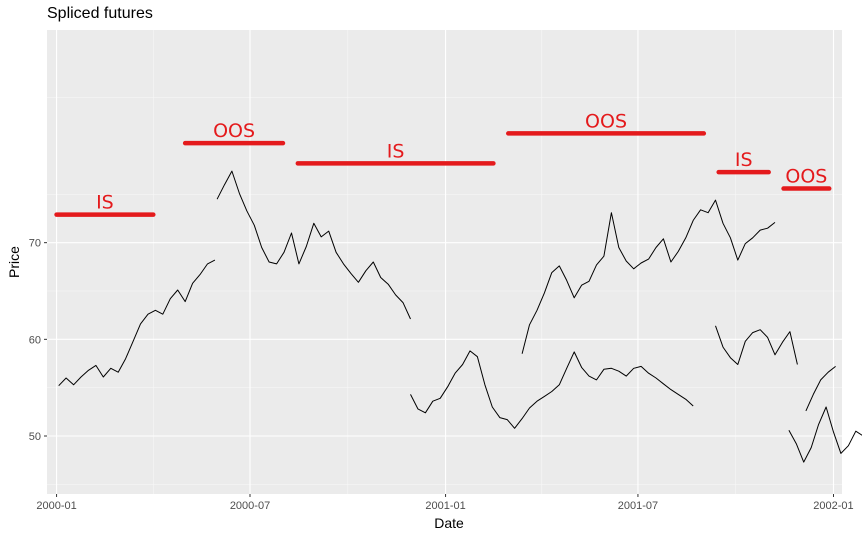  What do you see at coordinates (35, 340) in the screenshot?
I see `y-tick-label: 60` at bounding box center [35, 340].